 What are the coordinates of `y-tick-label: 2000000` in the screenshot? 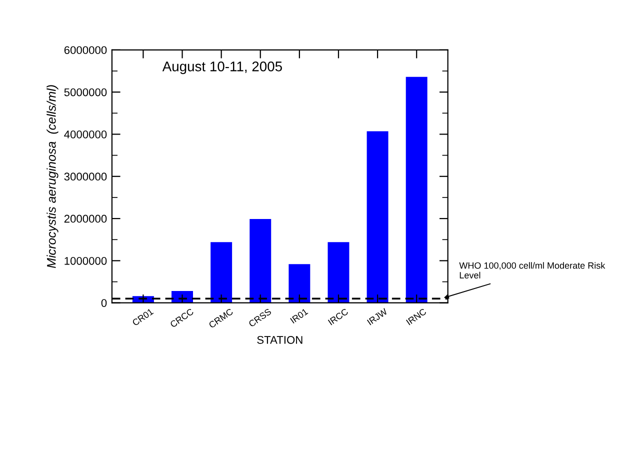 It's located at (85, 218).